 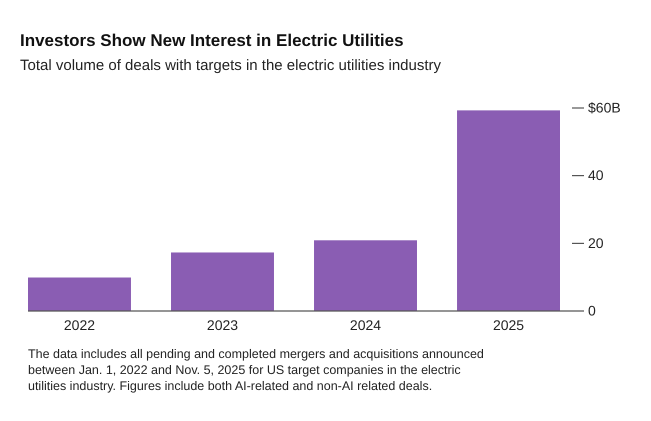 I want to click on y-tick-label: $60B, so click(x=604, y=107).